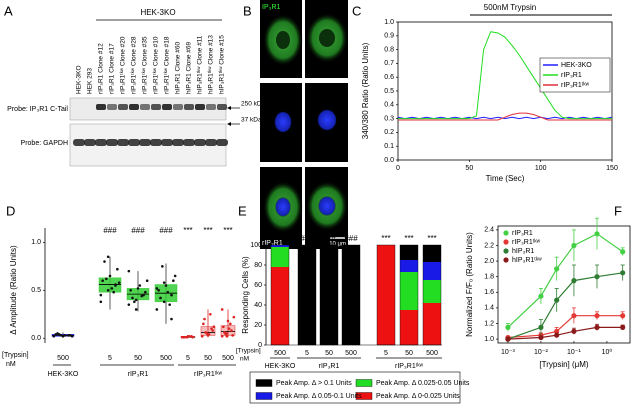 This screenshot has width=640, height=405. I want to click on unit-label: nM, so click(11, 364).